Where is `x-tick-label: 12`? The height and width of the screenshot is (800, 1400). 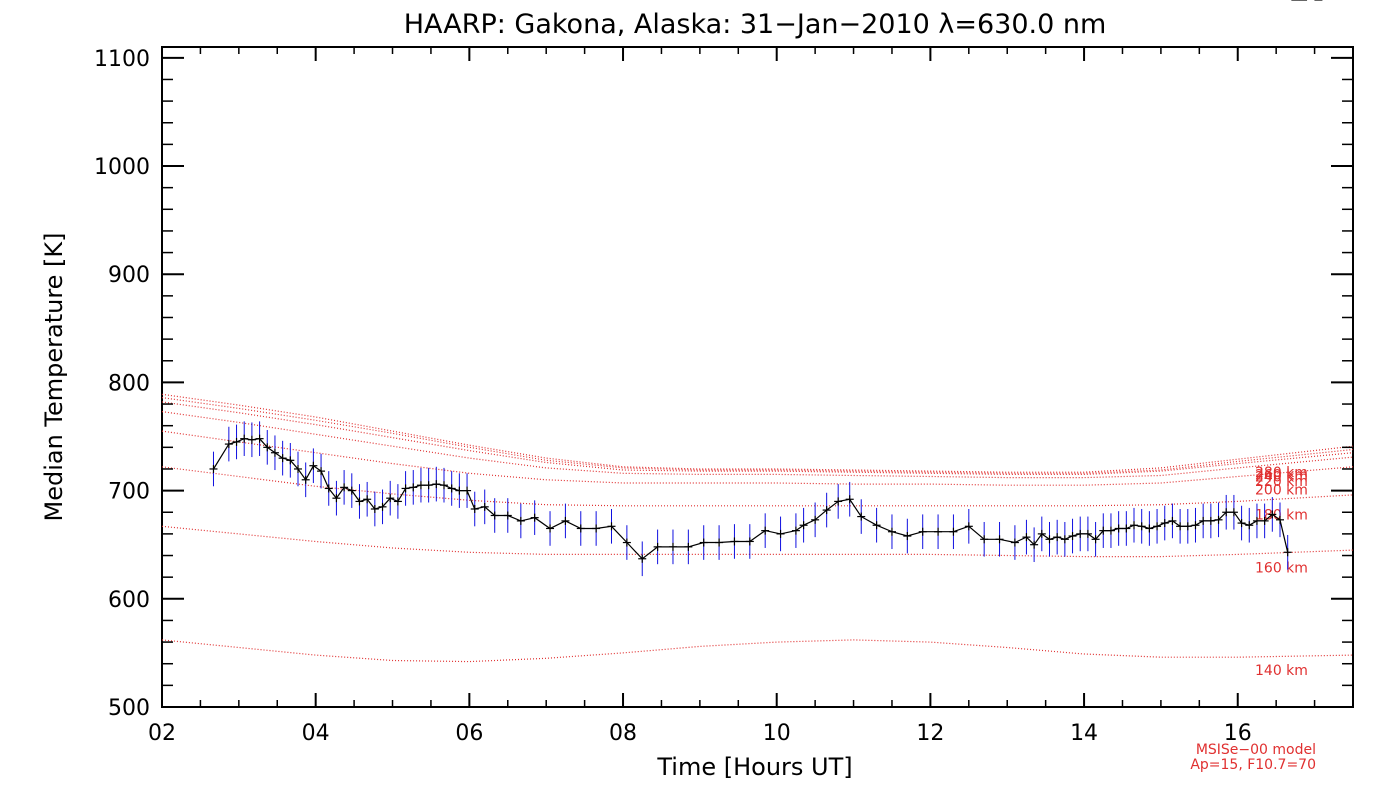 x-tick-label: 12 is located at coordinates (930, 733).